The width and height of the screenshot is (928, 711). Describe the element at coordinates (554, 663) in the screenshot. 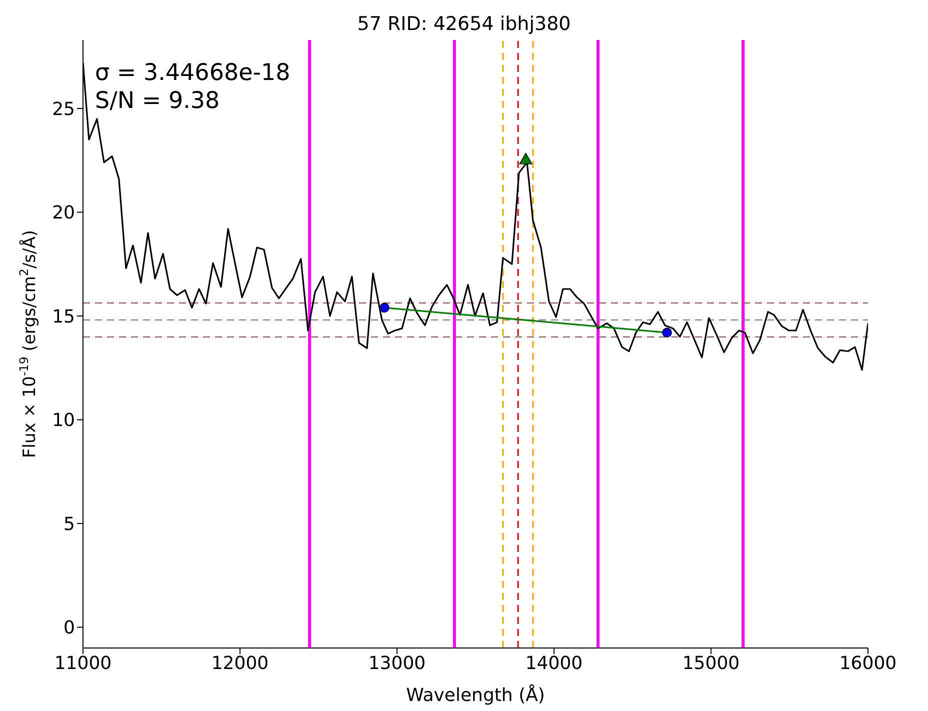

I see `x-tick-label: 14000` at that location.